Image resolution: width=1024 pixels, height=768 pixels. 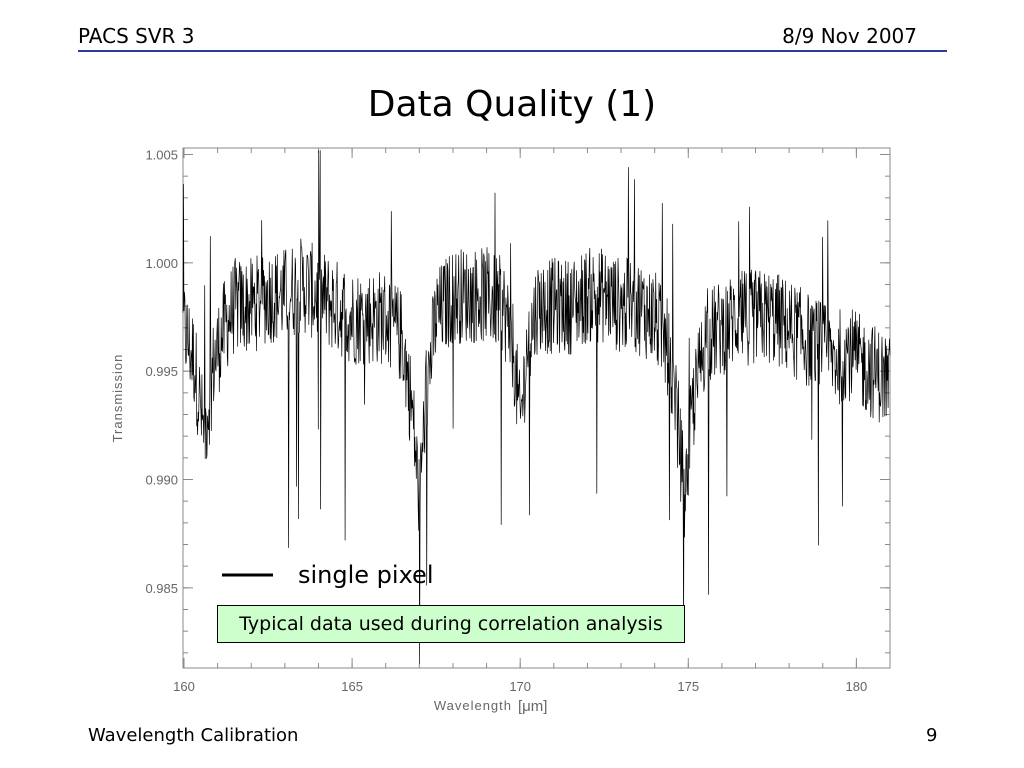 What do you see at coordinates (136, 36) in the screenshot?
I see `header-title: PACS SVR 3` at bounding box center [136, 36].